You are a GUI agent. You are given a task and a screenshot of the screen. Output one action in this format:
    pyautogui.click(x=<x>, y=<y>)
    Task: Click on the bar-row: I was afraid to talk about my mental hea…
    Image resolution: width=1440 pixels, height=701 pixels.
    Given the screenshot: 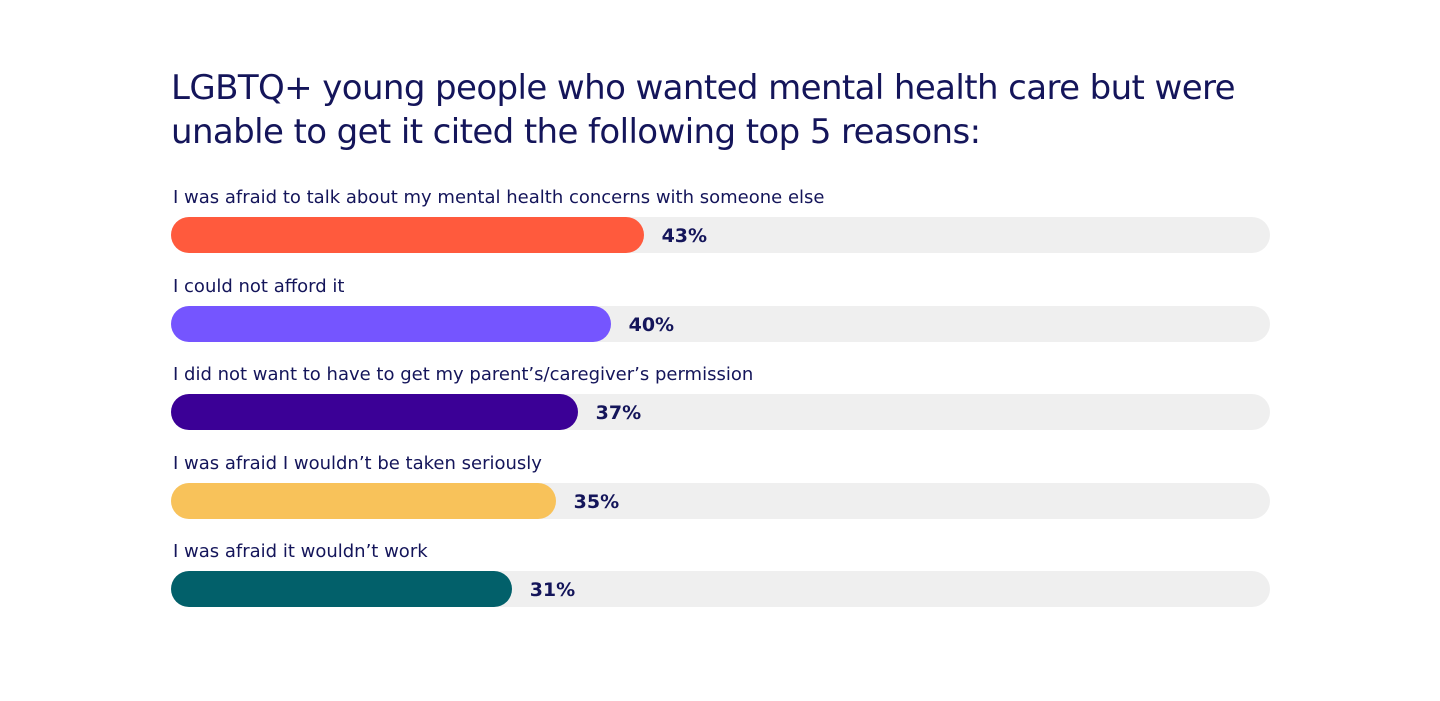 What is the action you would take?
    pyautogui.click(x=720, y=230)
    